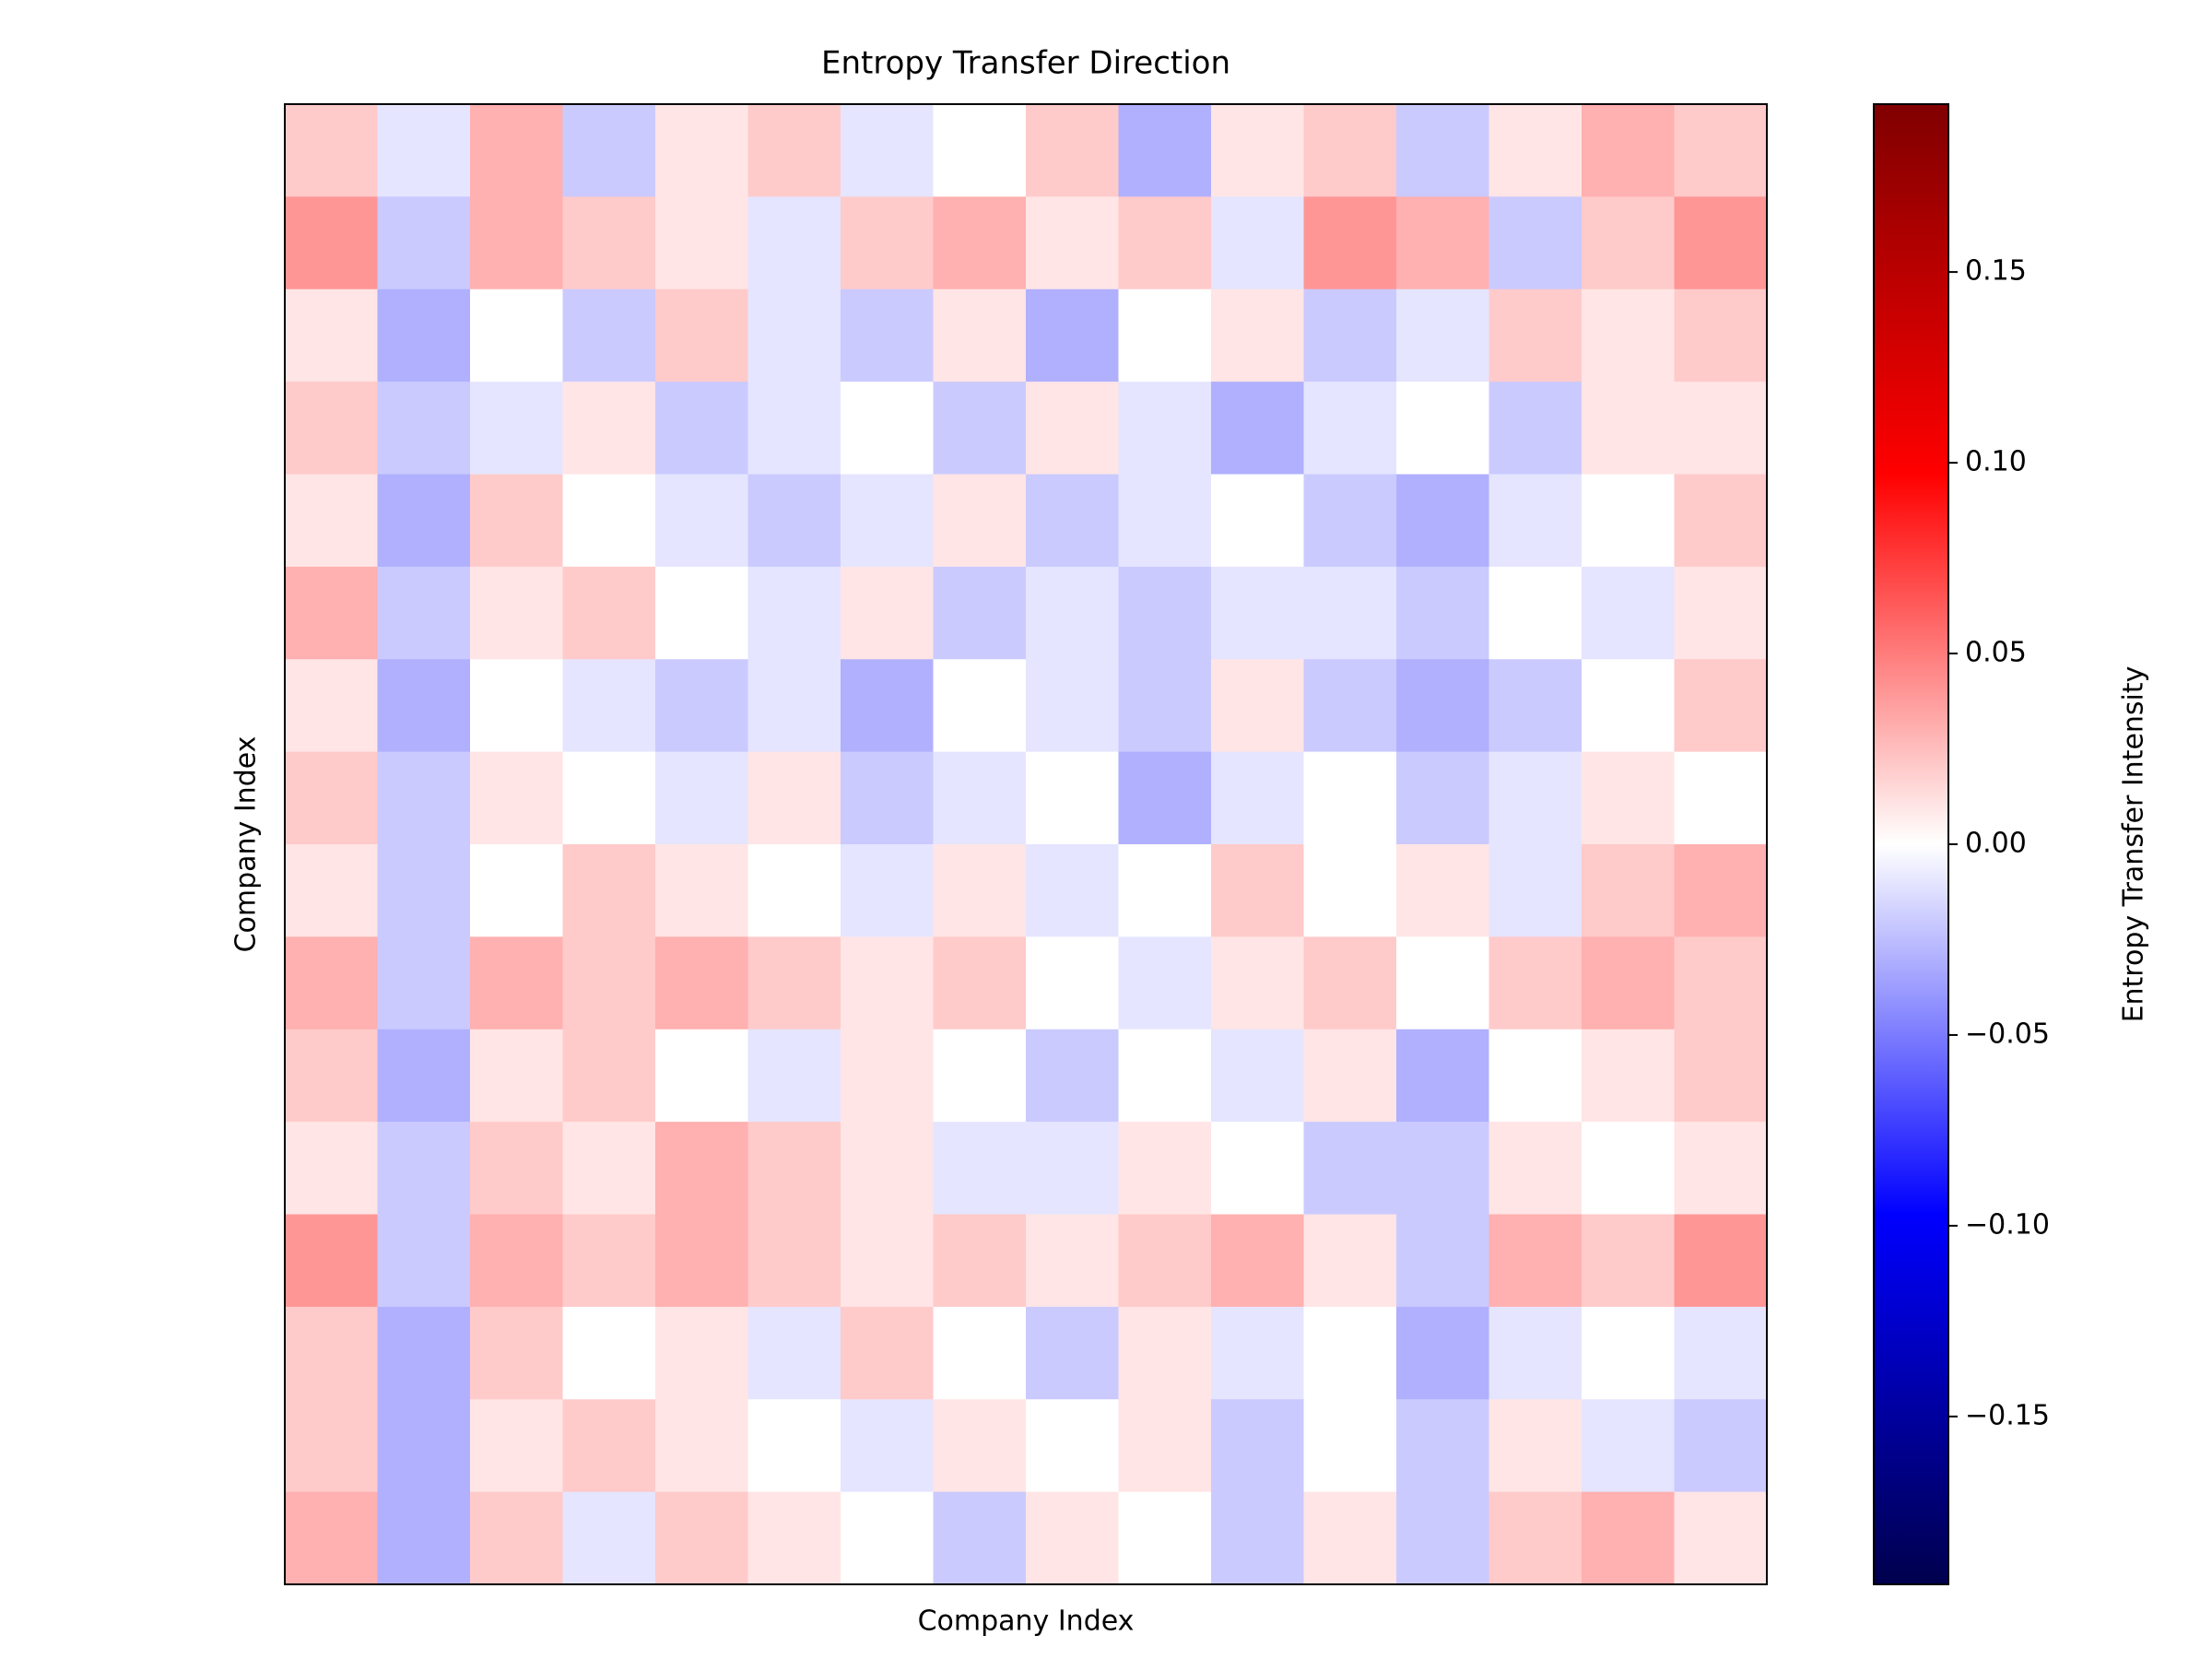 Image resolution: width=2212 pixels, height=1659 pixels. Describe the element at coordinates (2134, 844) in the screenshot. I see `colorbar-label: Entropy Transfer Intensity` at that location.